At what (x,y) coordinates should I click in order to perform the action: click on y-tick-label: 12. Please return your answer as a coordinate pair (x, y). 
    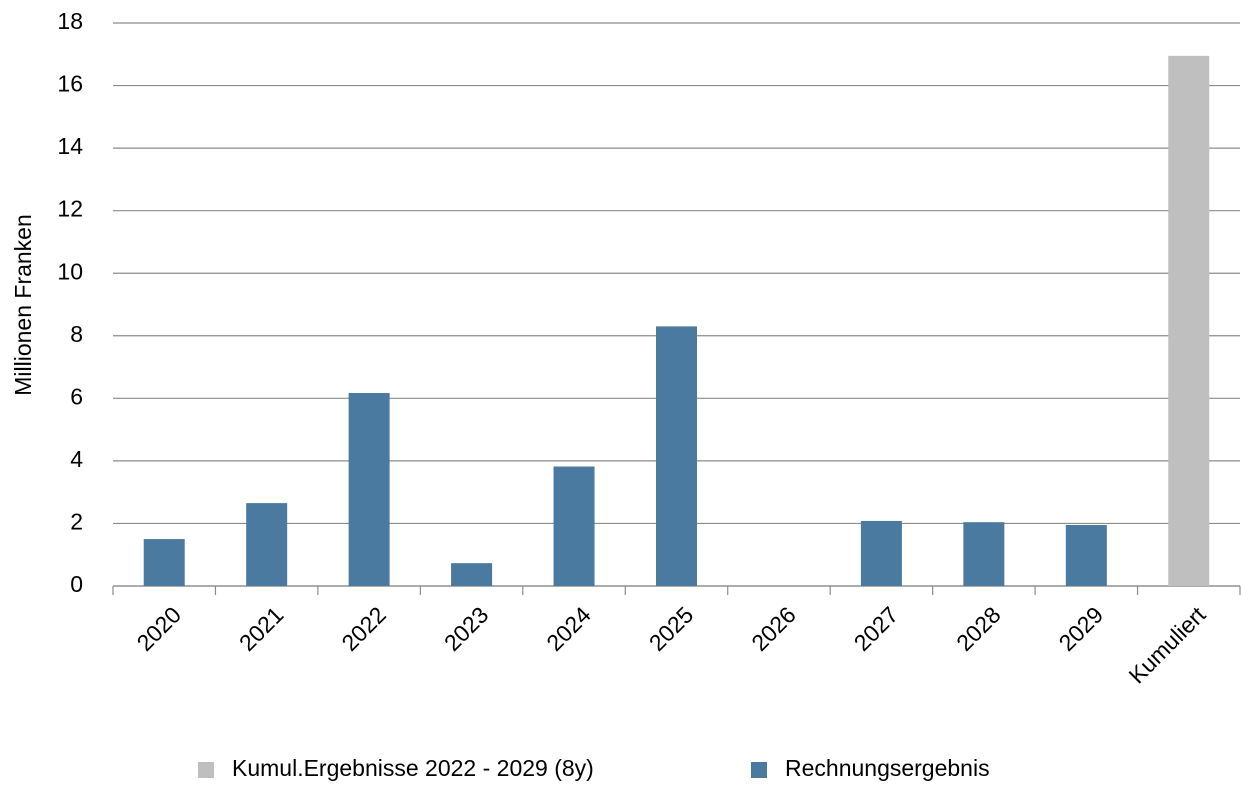
    Looking at the image, I should click on (70, 209).